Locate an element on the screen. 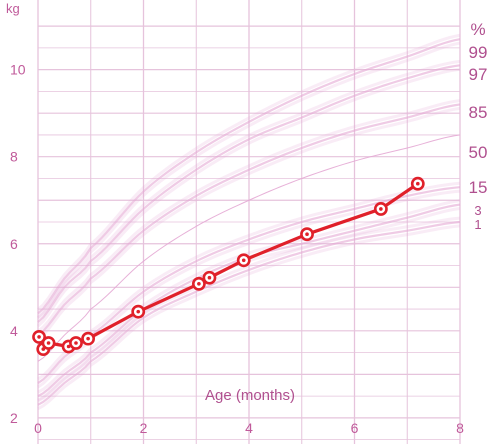 The image size is (500, 444). percentile-label-50: 50 is located at coordinates (478, 152).